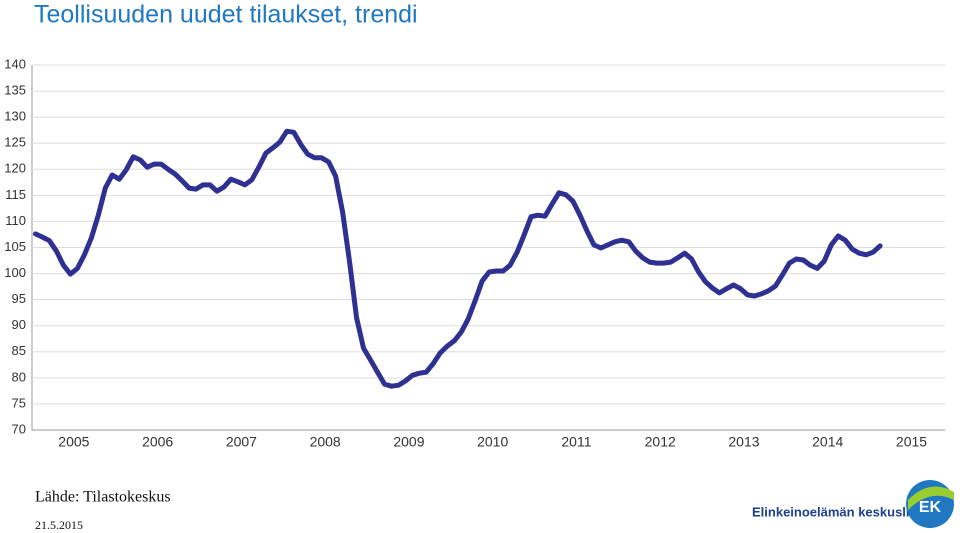 The width and height of the screenshot is (960, 533). I want to click on y-tick-label: 105, so click(15, 246).